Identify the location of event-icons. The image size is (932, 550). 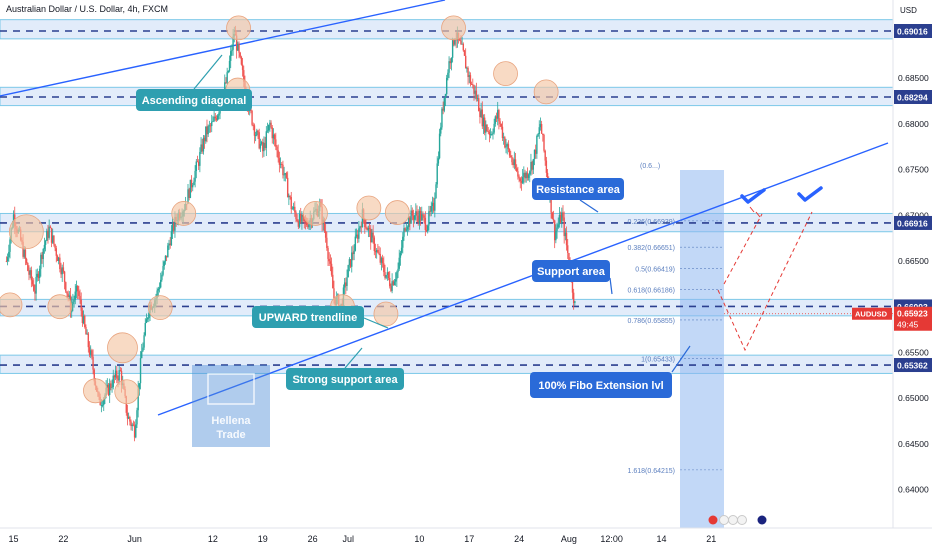
(737, 520).